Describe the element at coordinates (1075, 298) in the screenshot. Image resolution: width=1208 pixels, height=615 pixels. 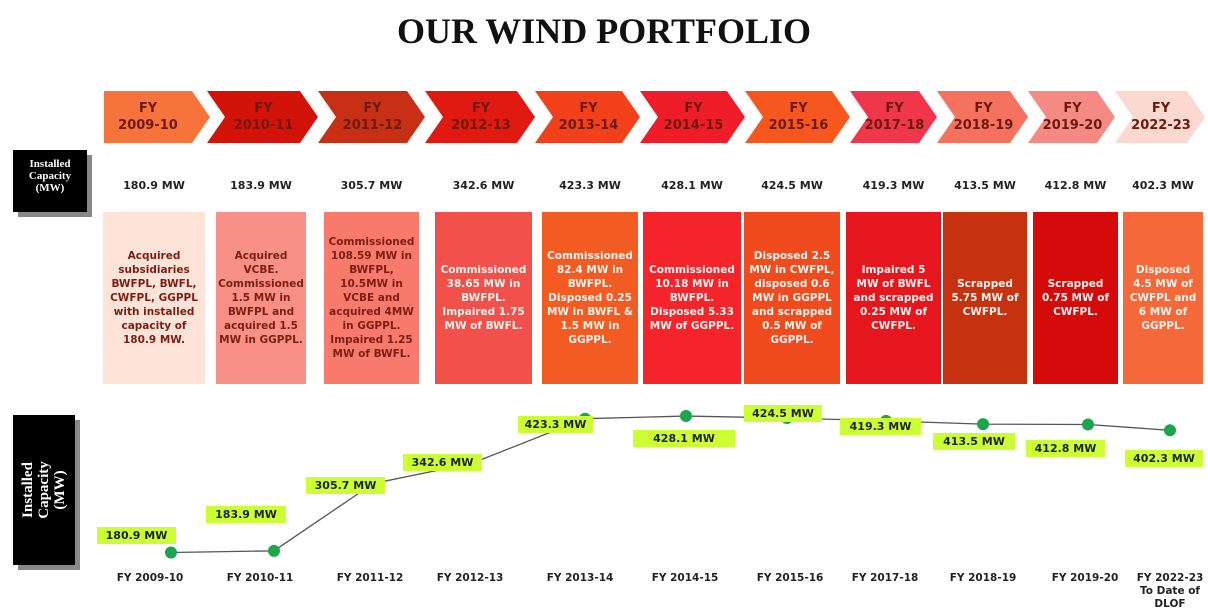
I see `description-box: Scrapped 0.75 MW of CWFPL.` at that location.